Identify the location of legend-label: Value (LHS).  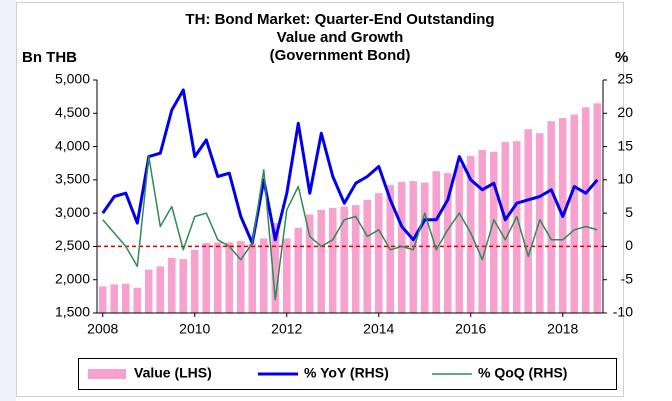
(173, 373).